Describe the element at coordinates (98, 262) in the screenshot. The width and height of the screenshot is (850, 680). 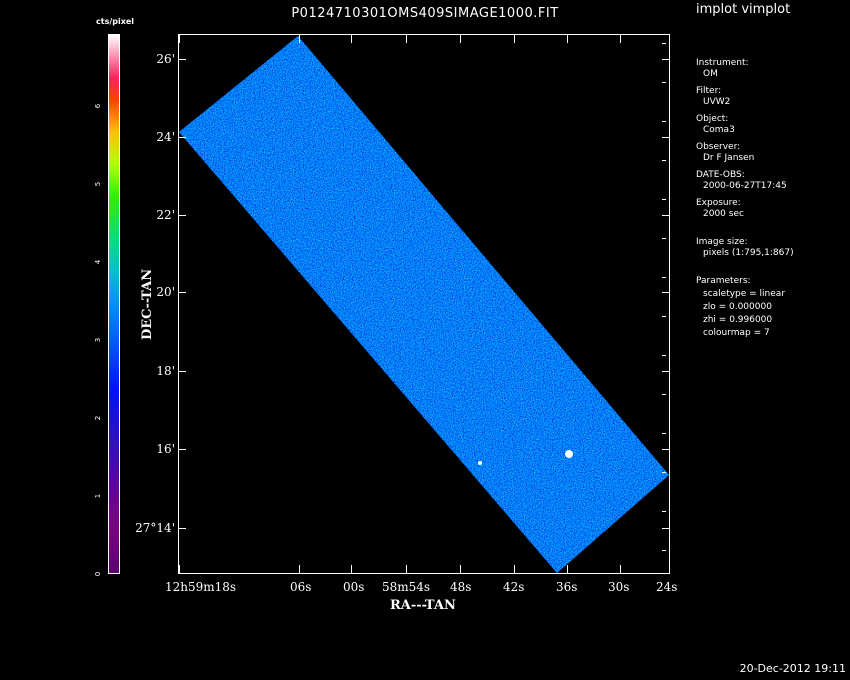
I see `colorbar-tick: 4` at that location.